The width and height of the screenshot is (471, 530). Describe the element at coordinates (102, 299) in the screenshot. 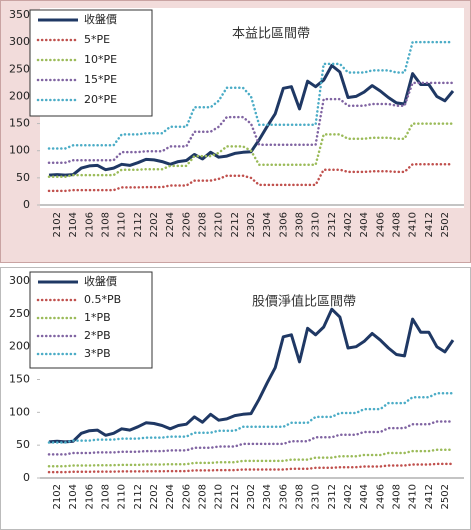

I see `legend-label: 0.5*PB` at that location.